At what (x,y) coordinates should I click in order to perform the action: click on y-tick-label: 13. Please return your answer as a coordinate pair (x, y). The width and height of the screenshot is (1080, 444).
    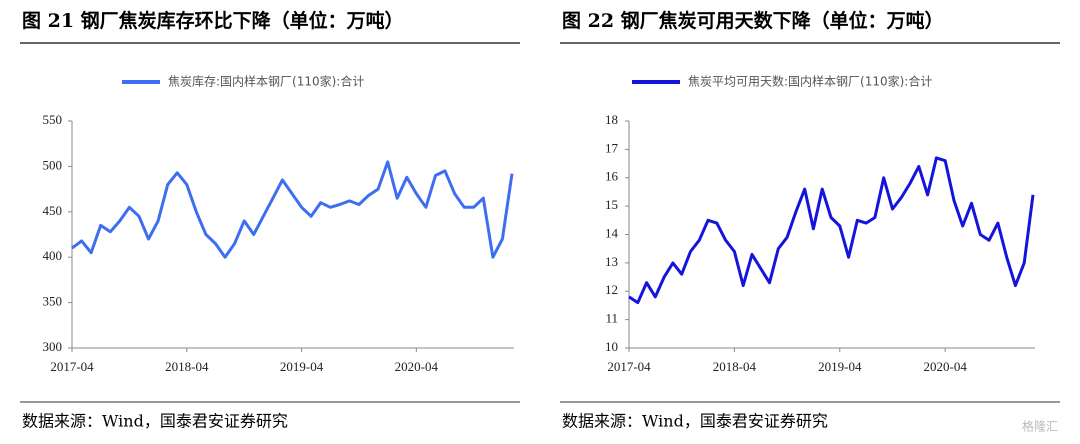
    Looking at the image, I should click on (611, 261).